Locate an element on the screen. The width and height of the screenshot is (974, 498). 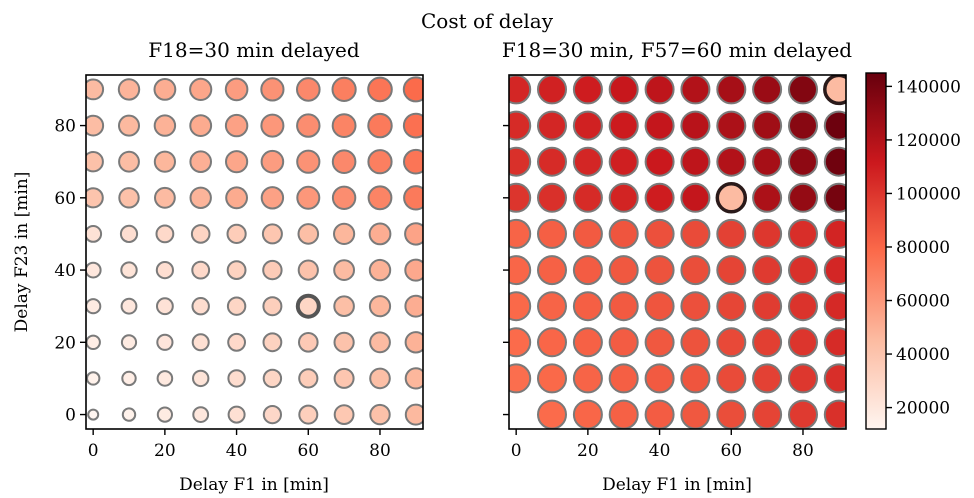
left-x-tick-label: 40 is located at coordinates (237, 451).